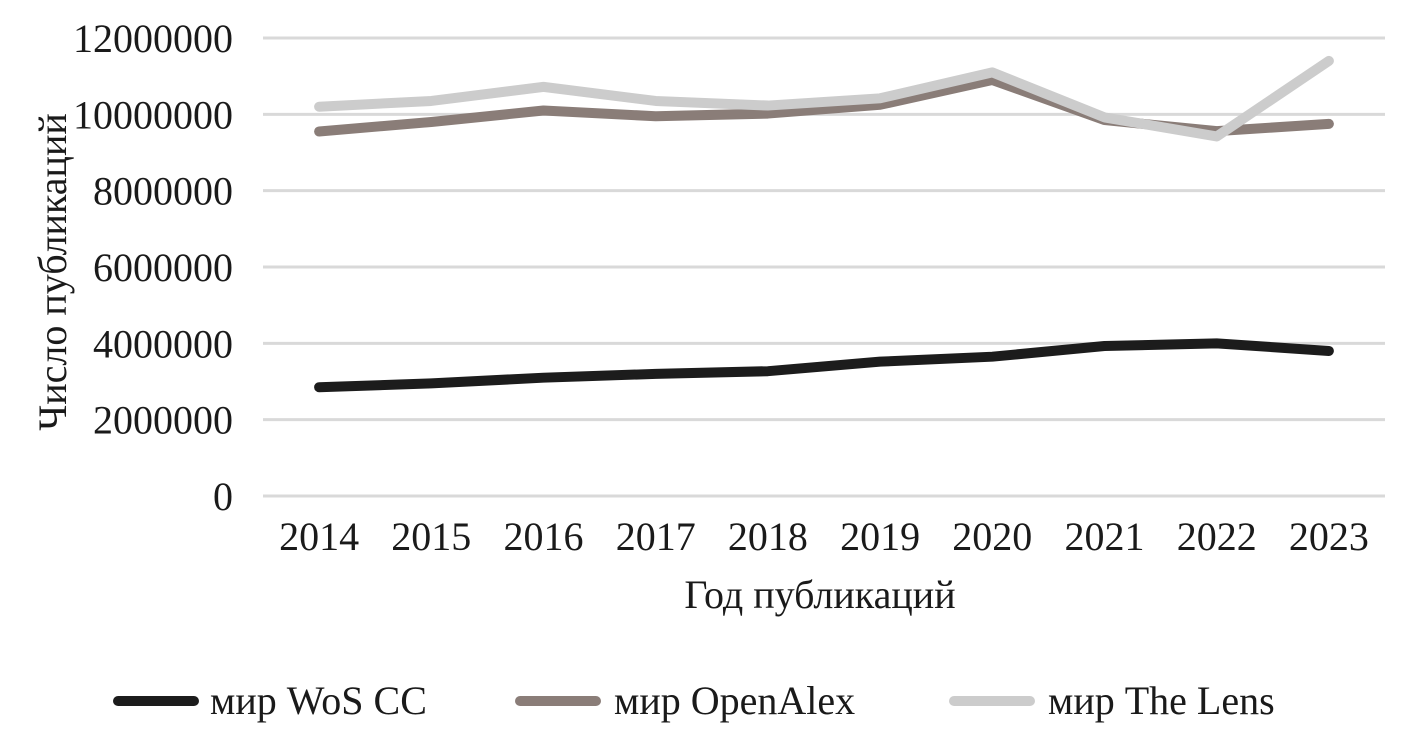  What do you see at coordinates (319, 536) in the screenshot?
I see `x-tick-label: 2014` at bounding box center [319, 536].